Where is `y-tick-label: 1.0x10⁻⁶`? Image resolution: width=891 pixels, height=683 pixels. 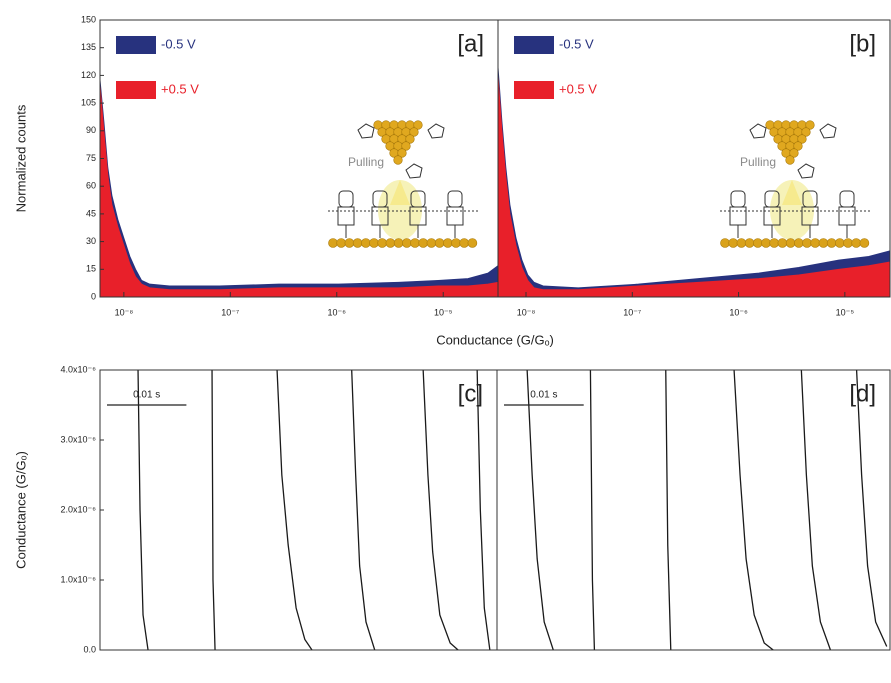
y-tick-label: 1.0x10⁻⁶ is located at coordinates (79, 579).